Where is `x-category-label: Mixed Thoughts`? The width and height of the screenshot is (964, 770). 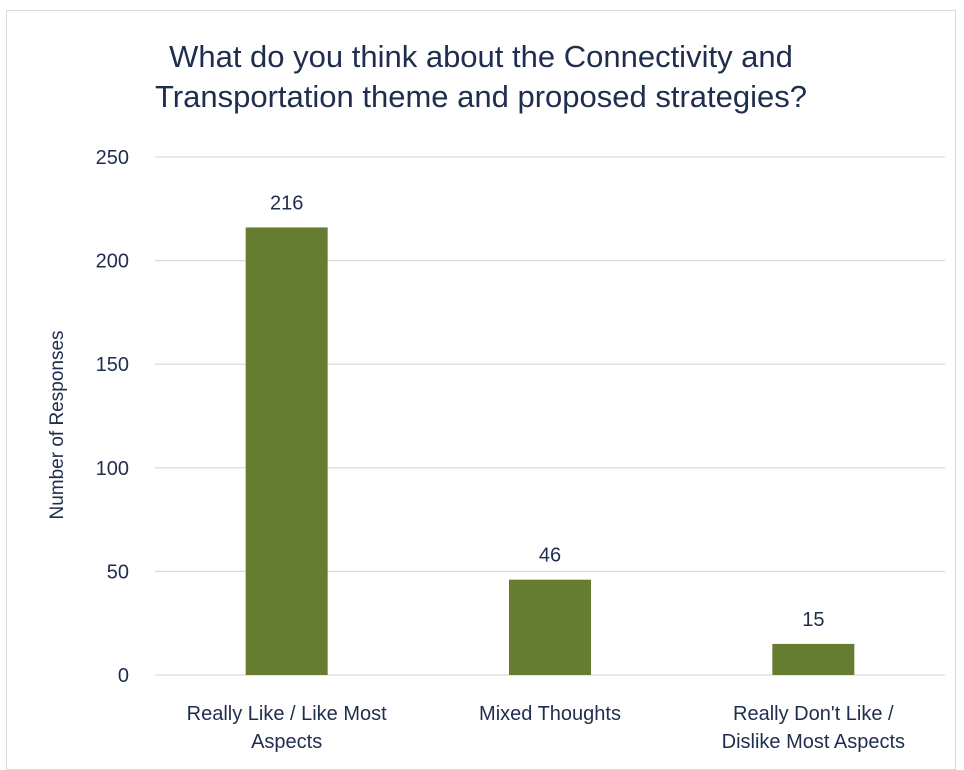 x-category-label: Mixed Thoughts is located at coordinates (550, 714).